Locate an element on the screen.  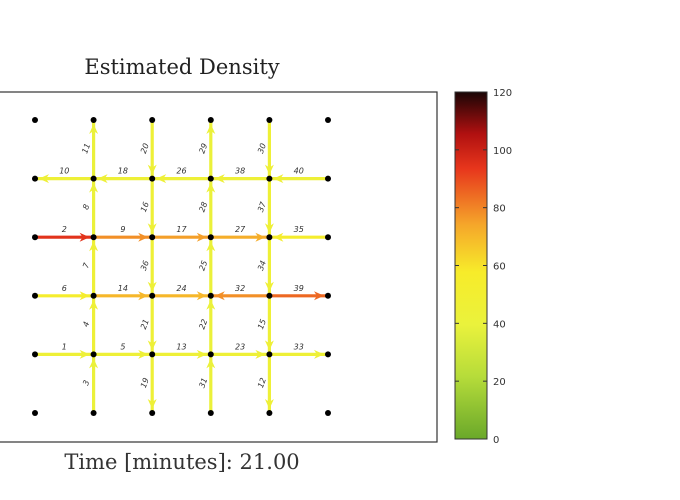
link-label: 13 is located at coordinates (181, 346).